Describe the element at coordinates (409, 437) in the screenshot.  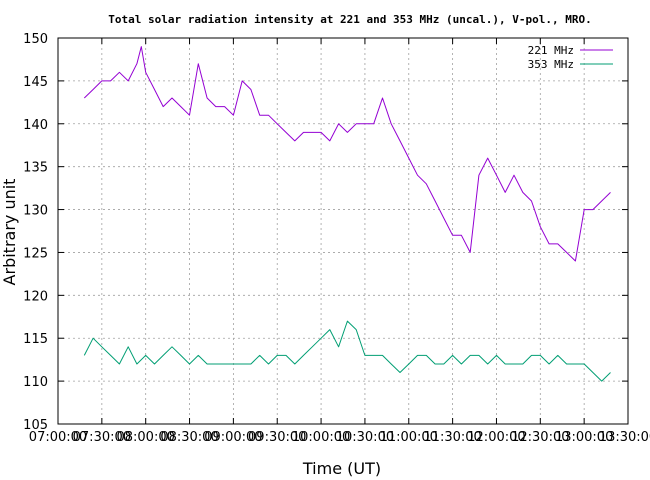
I see `x-tick-label: 11:00:00` at that location.